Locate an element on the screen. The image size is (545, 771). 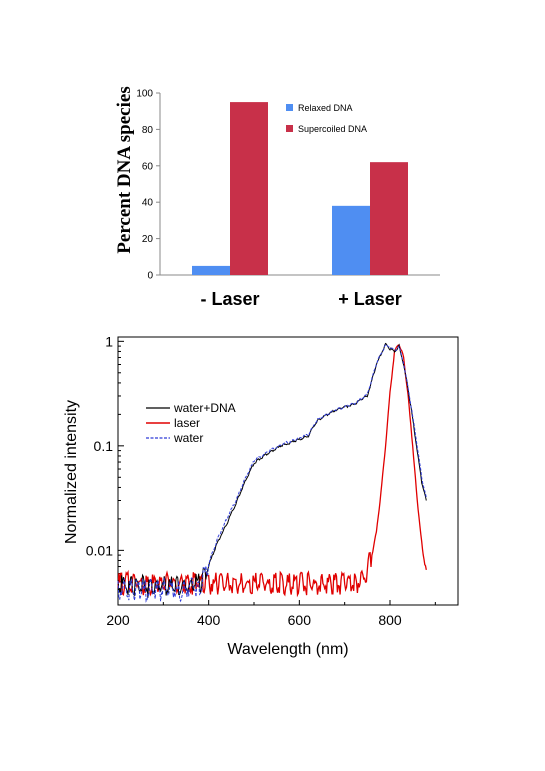
bar-category-label: - Laser is located at coordinates (229, 299).